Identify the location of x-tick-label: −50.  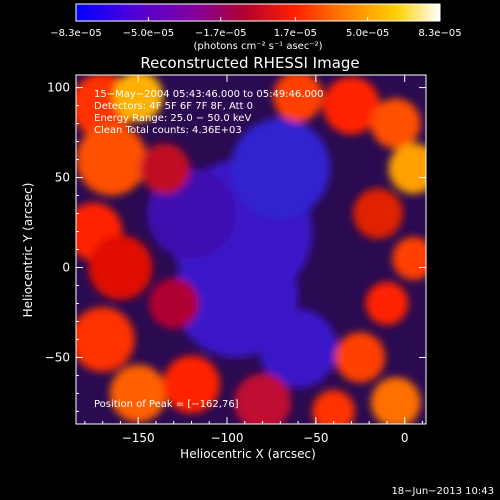
(315, 438).